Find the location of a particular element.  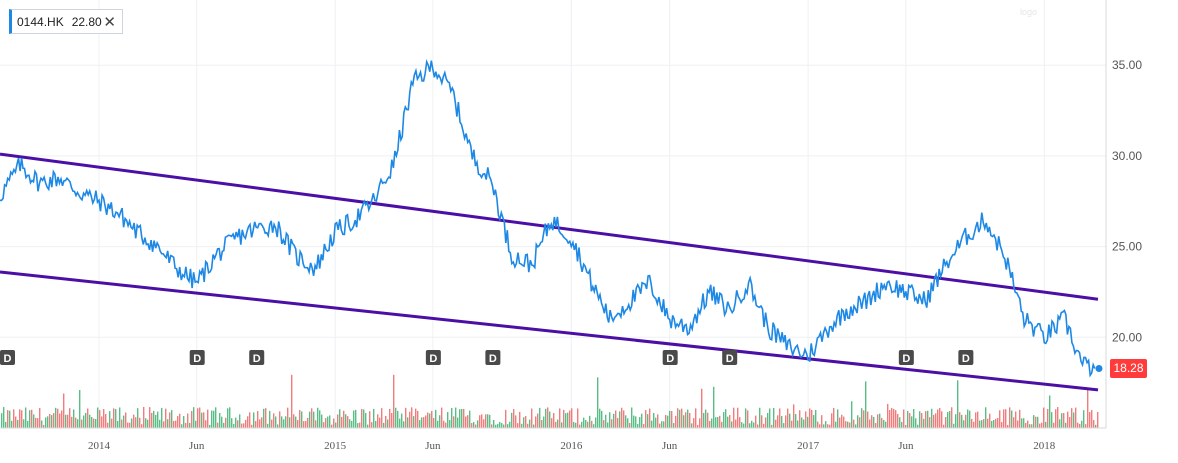

ticker-chip: 0144.HK 22.80 ✕ is located at coordinates (66, 21).